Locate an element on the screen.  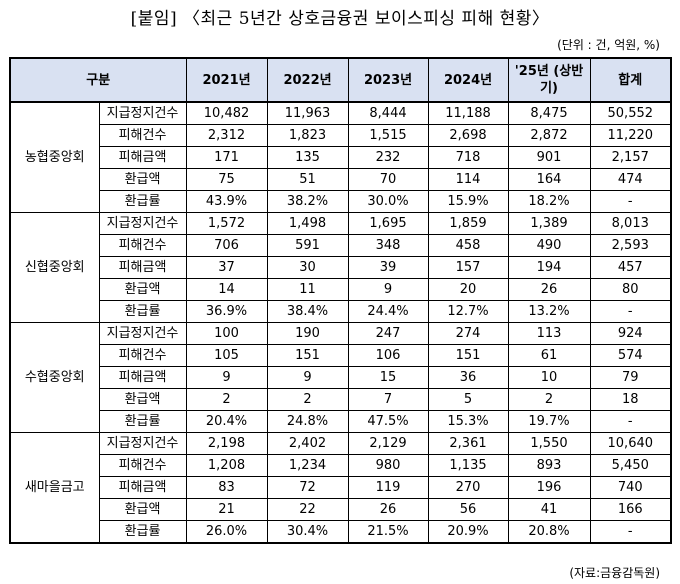
total-cell: 2,593 is located at coordinates (630, 245).